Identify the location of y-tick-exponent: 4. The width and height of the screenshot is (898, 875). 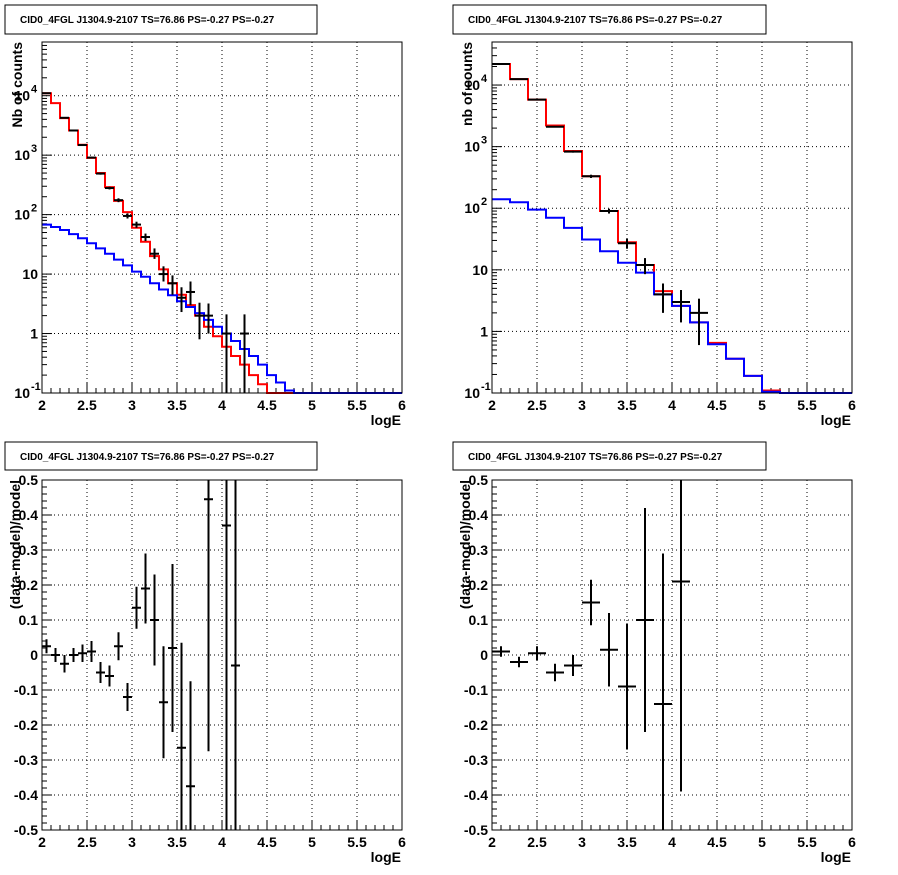
(34, 90).